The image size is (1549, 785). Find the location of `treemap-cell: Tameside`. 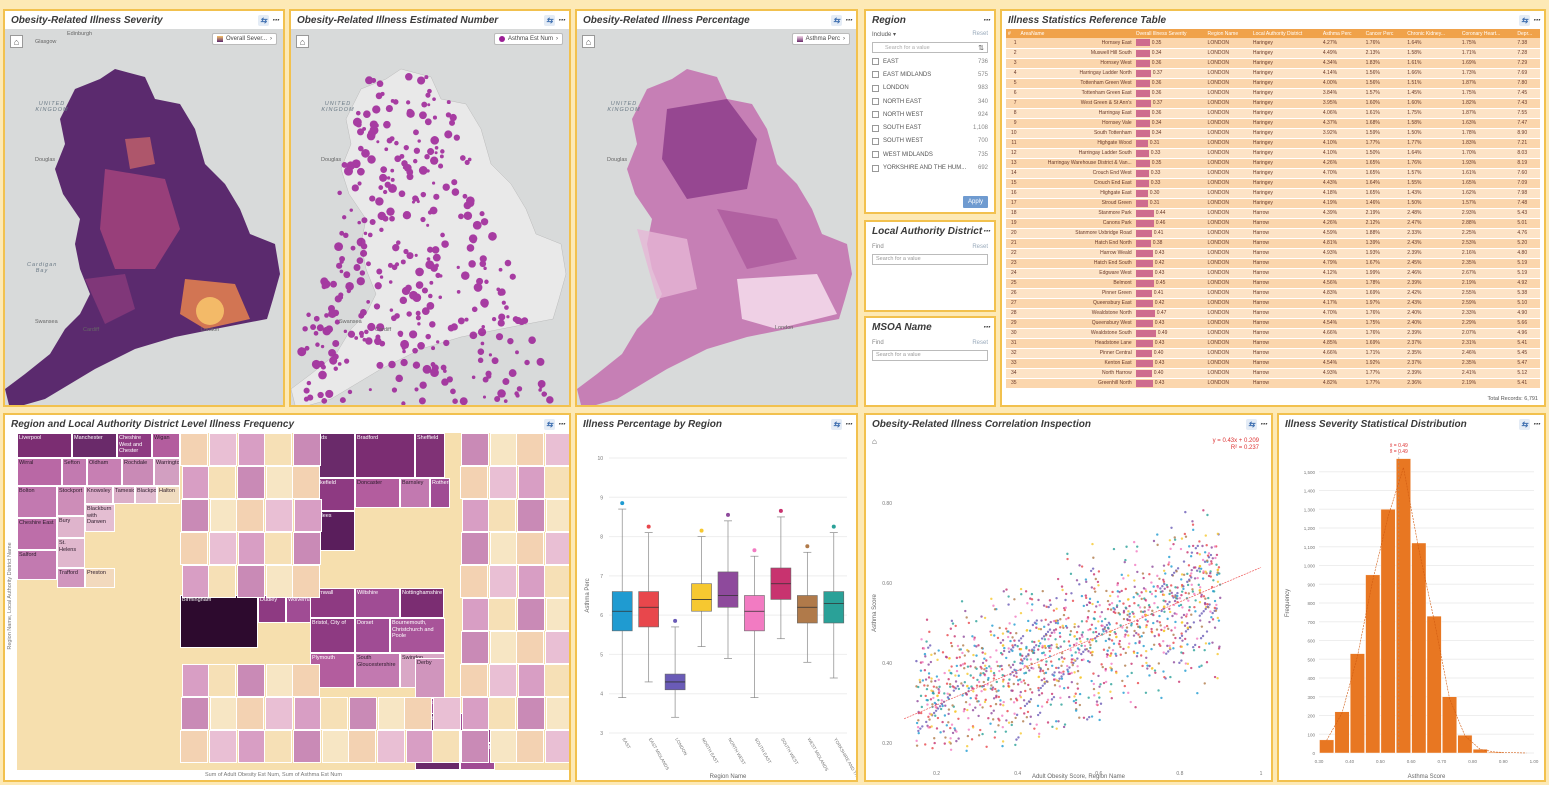

treemap-cell: Tameside is located at coordinates (124, 495).